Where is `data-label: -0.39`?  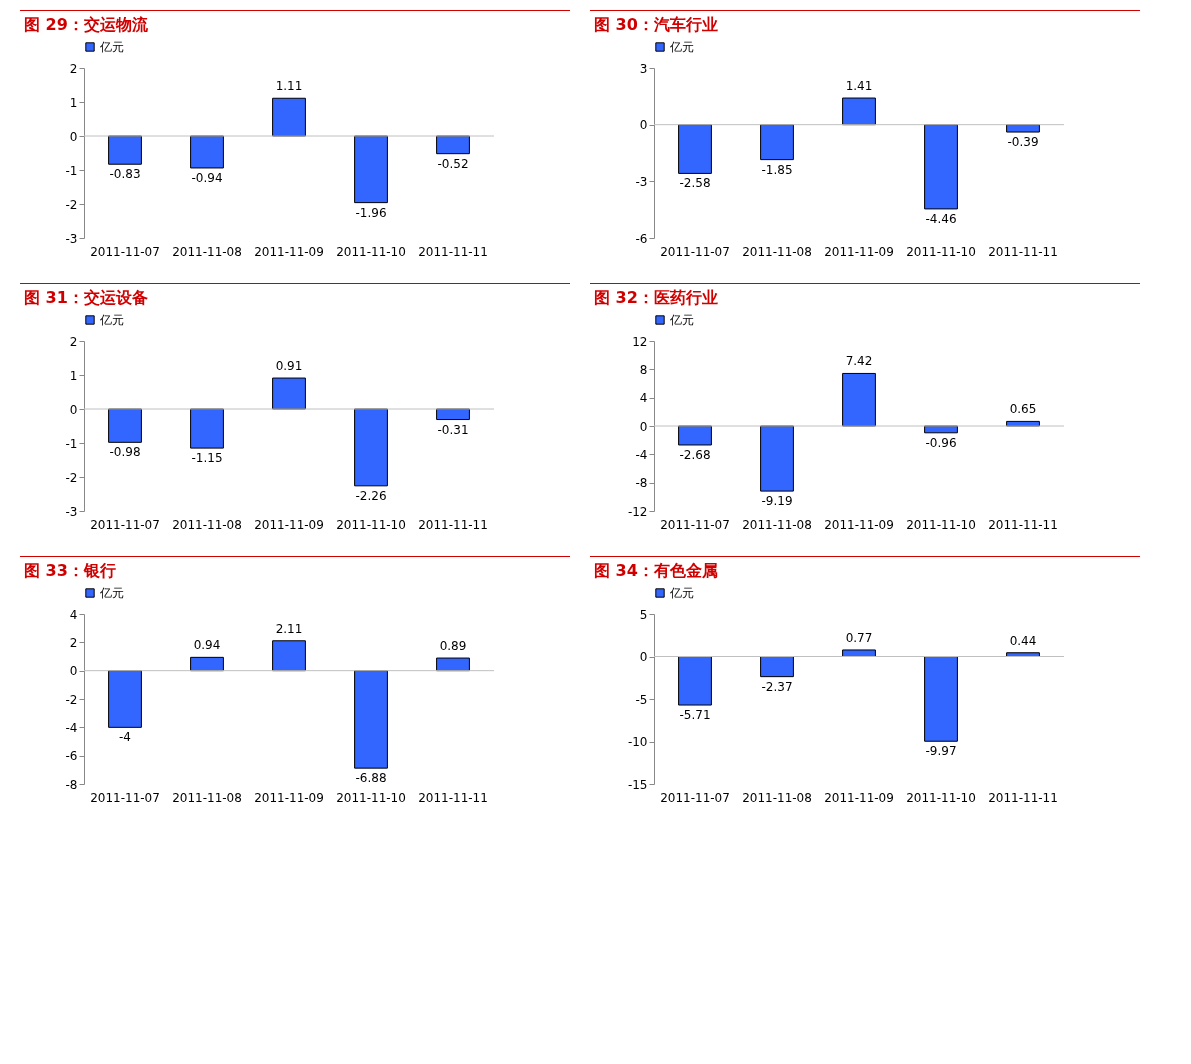 data-label: -0.39 is located at coordinates (1023, 142).